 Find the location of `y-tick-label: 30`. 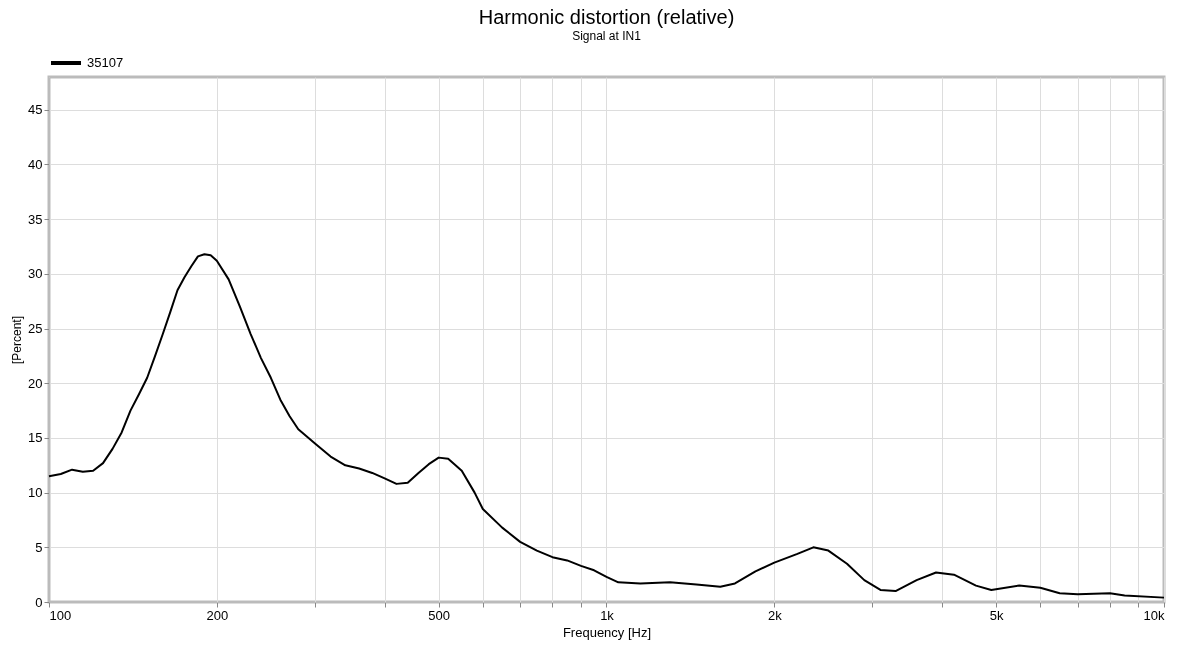

y-tick-label: 30 is located at coordinates (35, 274).